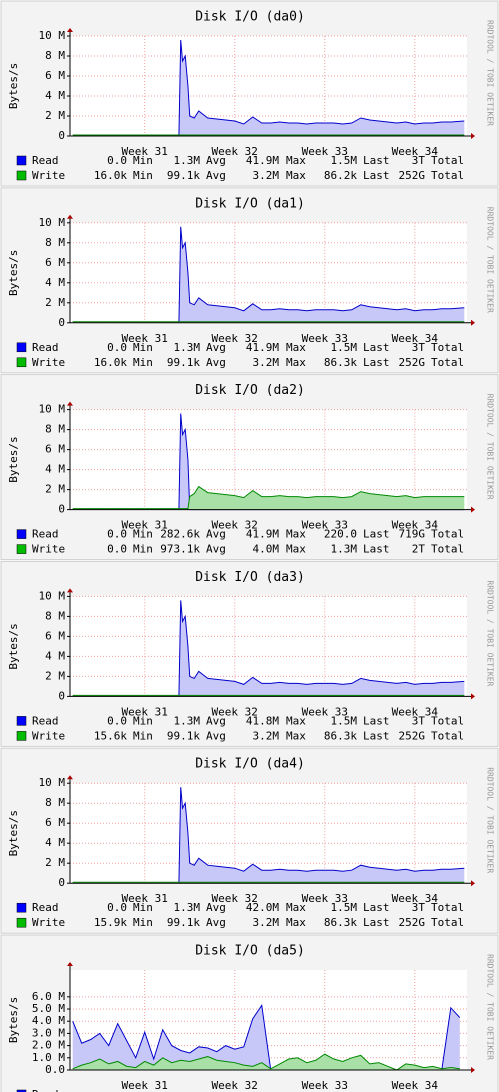  Describe the element at coordinates (262, 907) in the screenshot. I see `legend-stat-value: 42.0M` at that location.